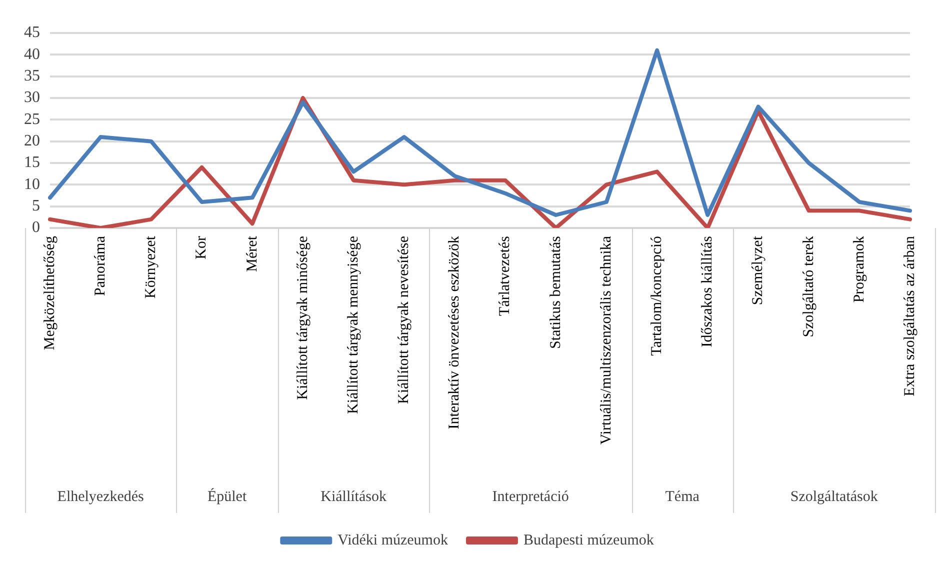  What do you see at coordinates (588, 540) in the screenshot?
I see `legend-label: Budapesti múzeumok` at bounding box center [588, 540].